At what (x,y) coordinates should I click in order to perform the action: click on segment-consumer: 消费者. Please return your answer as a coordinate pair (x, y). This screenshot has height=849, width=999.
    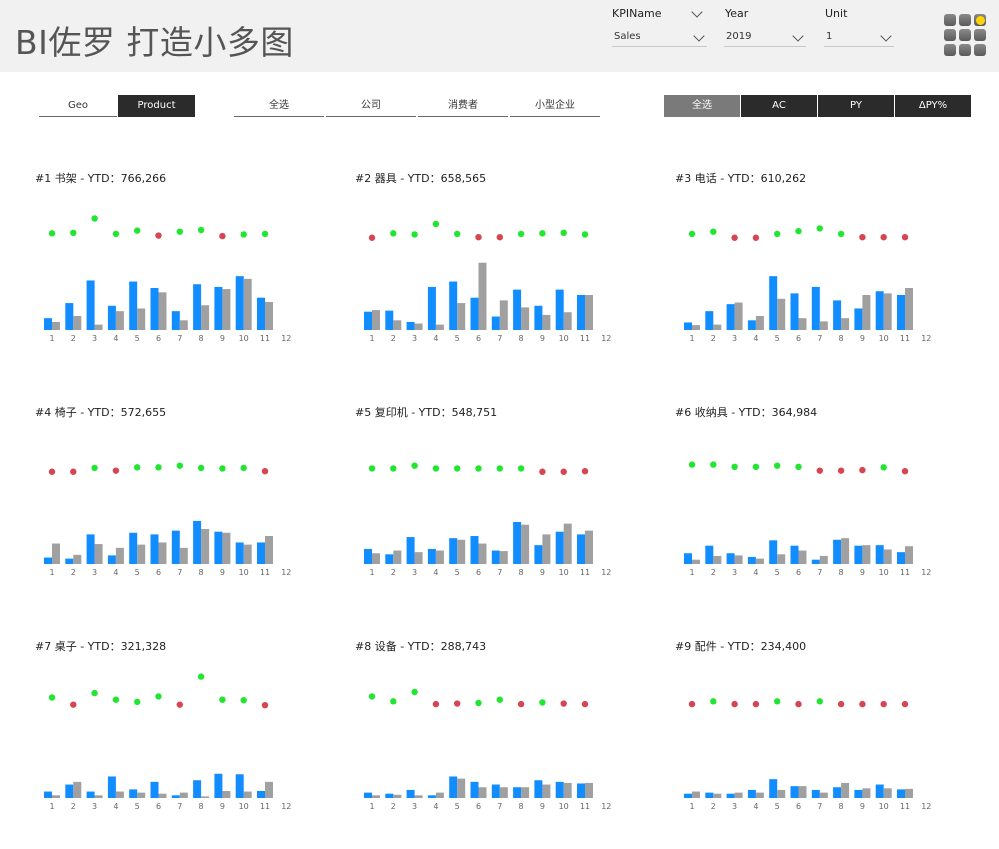
    Looking at the image, I should click on (463, 106).